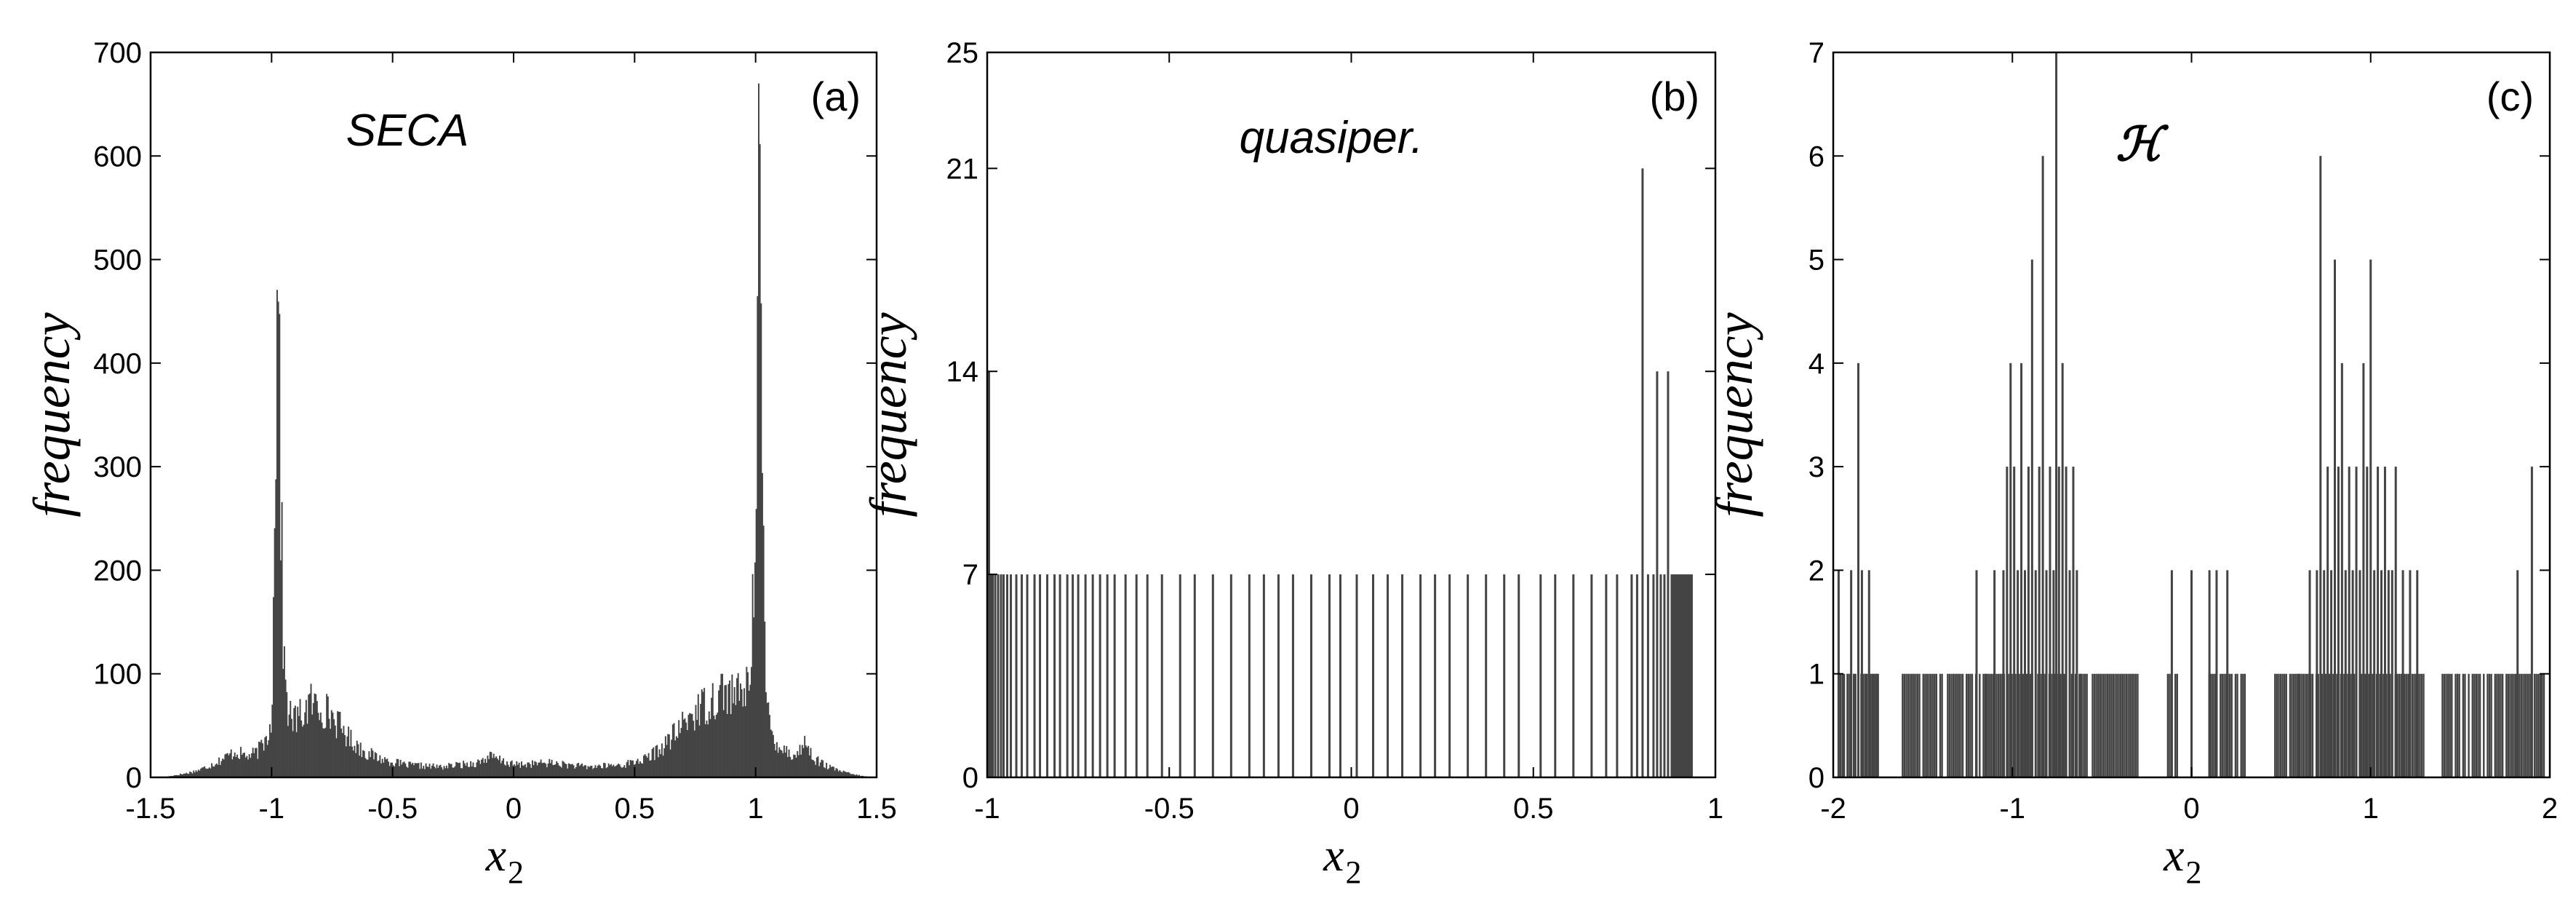 Image resolution: width=2576 pixels, height=904 pixels. What do you see at coordinates (1817, 778) in the screenshot?
I see `y-tick-label: 0` at bounding box center [1817, 778].